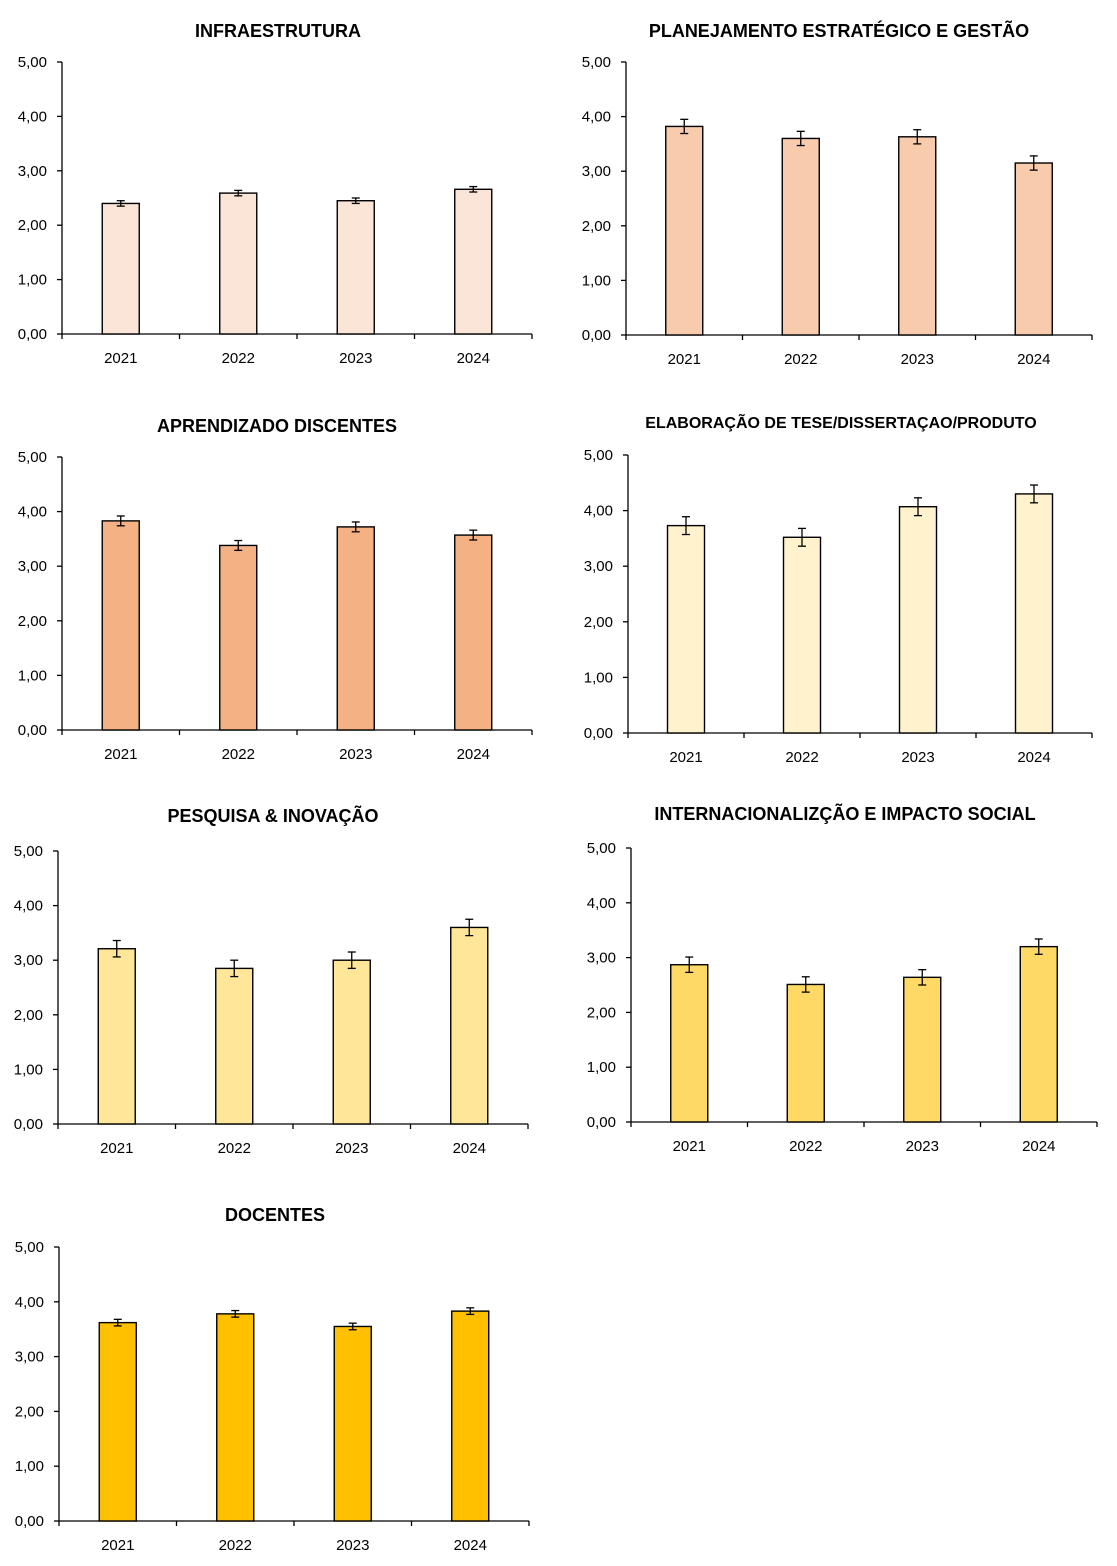 This screenshot has width=1117, height=1566. What do you see at coordinates (840, 422) in the screenshot?
I see `chart-title: ELABORAÇÃO DE TESE/DISSERTAÇAO/PRODUTO` at bounding box center [840, 422].